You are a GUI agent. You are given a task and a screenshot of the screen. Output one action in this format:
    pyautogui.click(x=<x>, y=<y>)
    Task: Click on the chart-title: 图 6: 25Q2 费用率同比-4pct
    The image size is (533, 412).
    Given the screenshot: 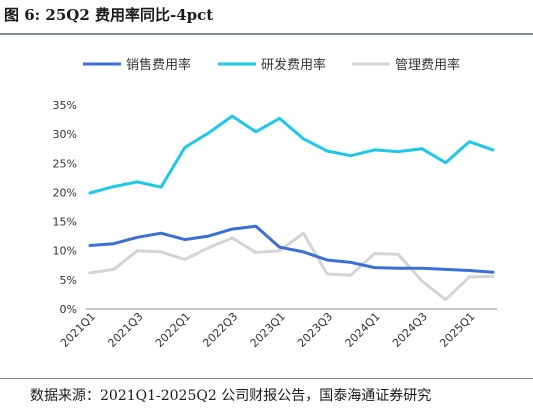 What is the action you would take?
    pyautogui.click(x=109, y=15)
    